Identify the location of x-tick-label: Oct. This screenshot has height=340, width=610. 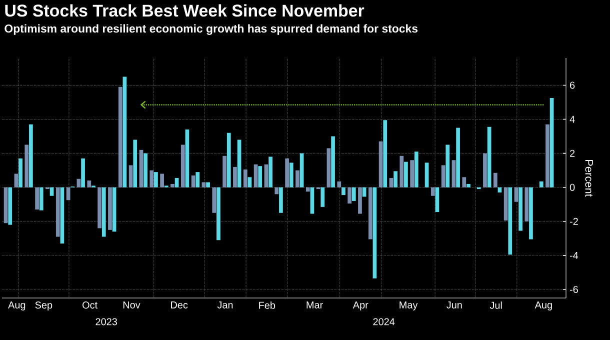
(90, 305).